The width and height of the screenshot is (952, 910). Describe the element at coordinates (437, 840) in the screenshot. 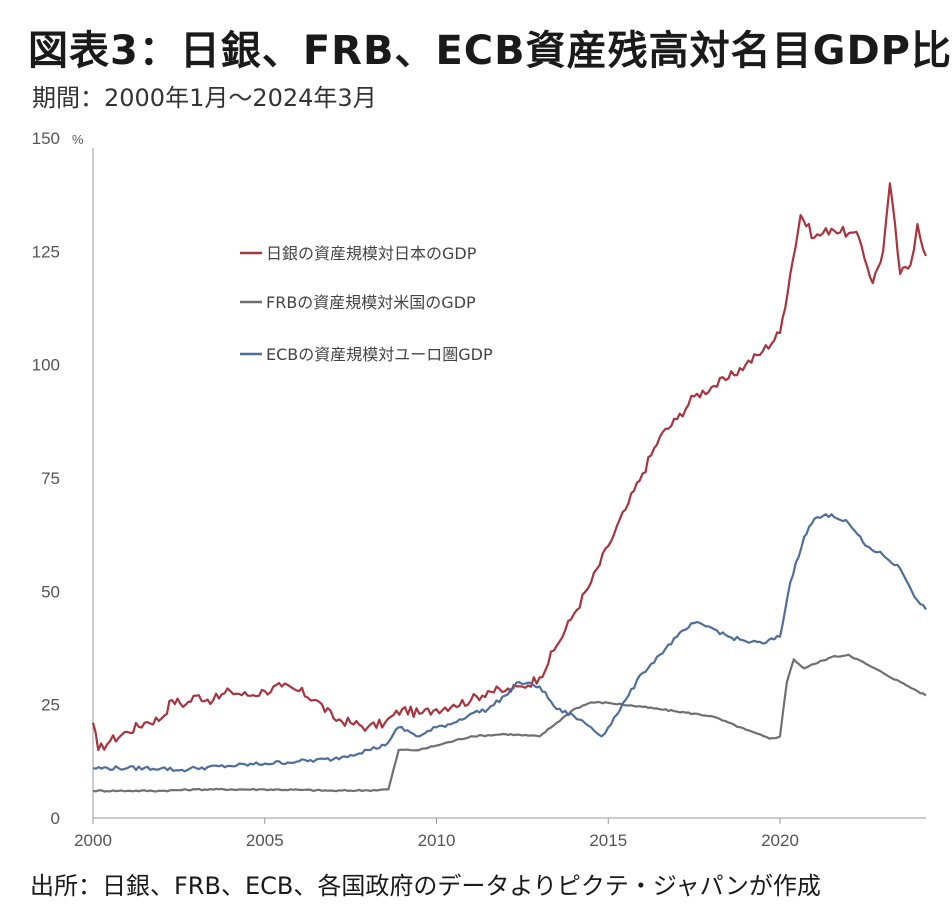

I see `x-tick-label: 2010` at that location.